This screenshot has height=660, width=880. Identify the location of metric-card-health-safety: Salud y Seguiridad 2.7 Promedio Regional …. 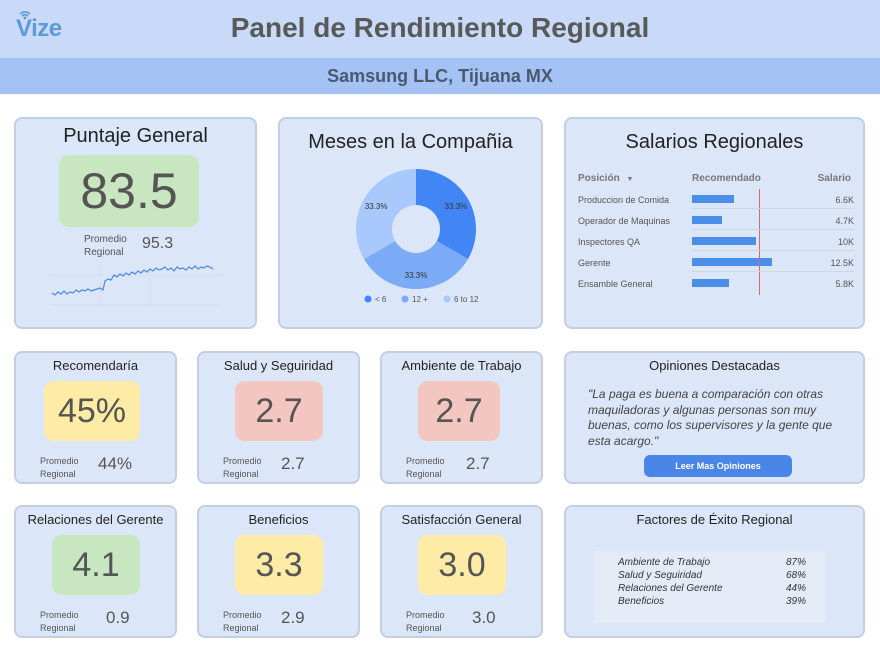
(278, 417).